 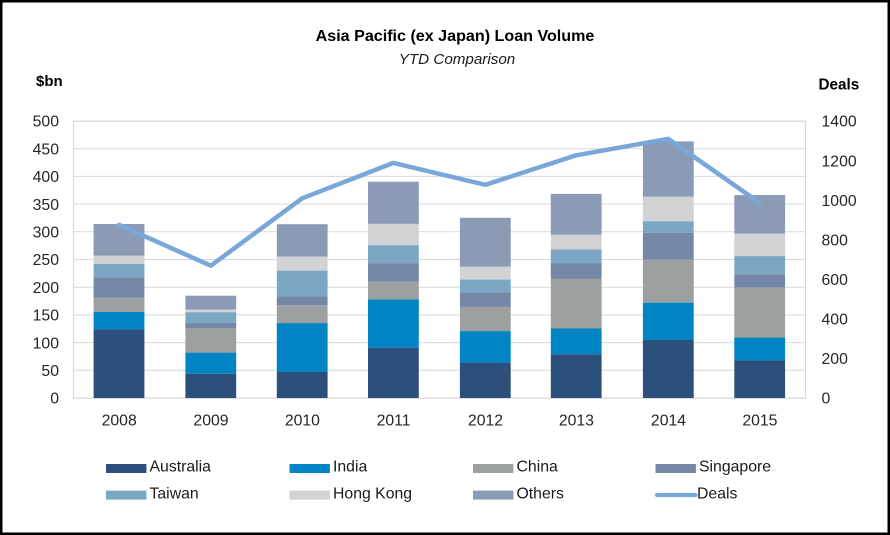 What do you see at coordinates (668, 421) in the screenshot?
I see `svg-text: 2014` at bounding box center [668, 421].